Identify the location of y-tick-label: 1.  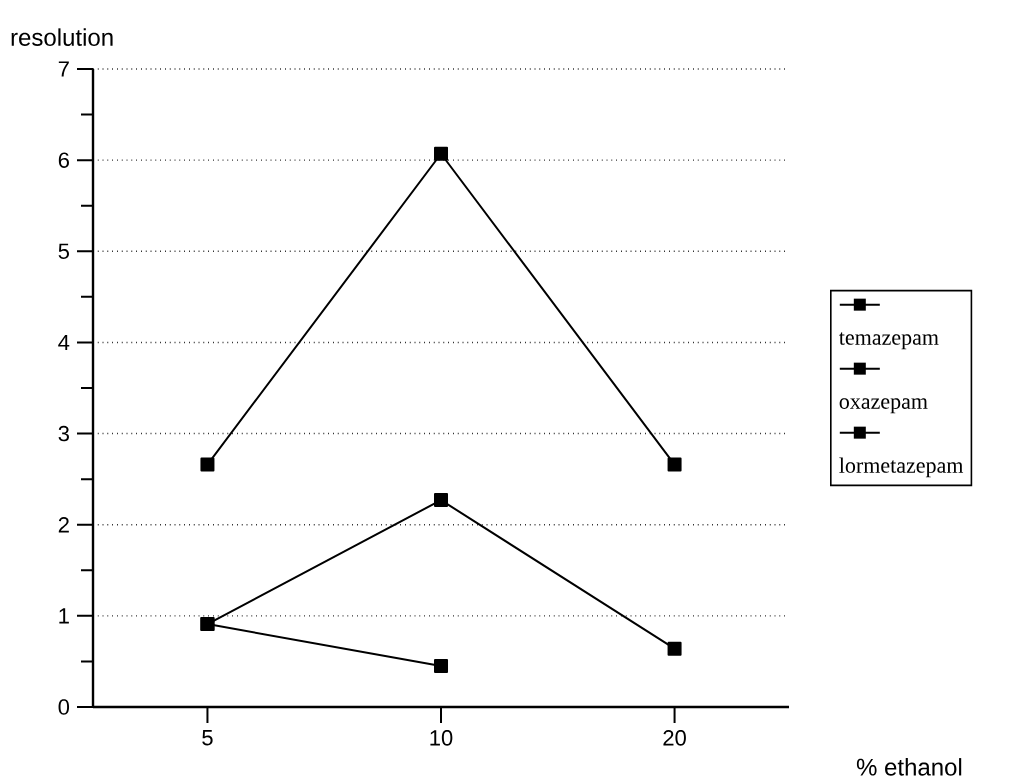
(64, 616).